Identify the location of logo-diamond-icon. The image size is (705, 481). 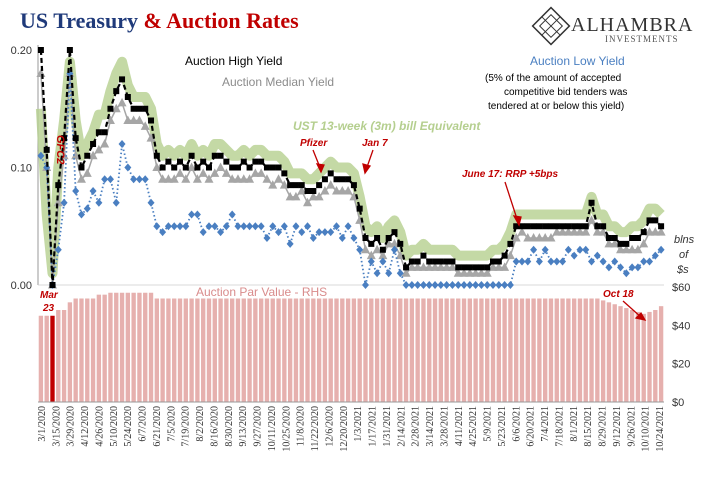
(551, 26).